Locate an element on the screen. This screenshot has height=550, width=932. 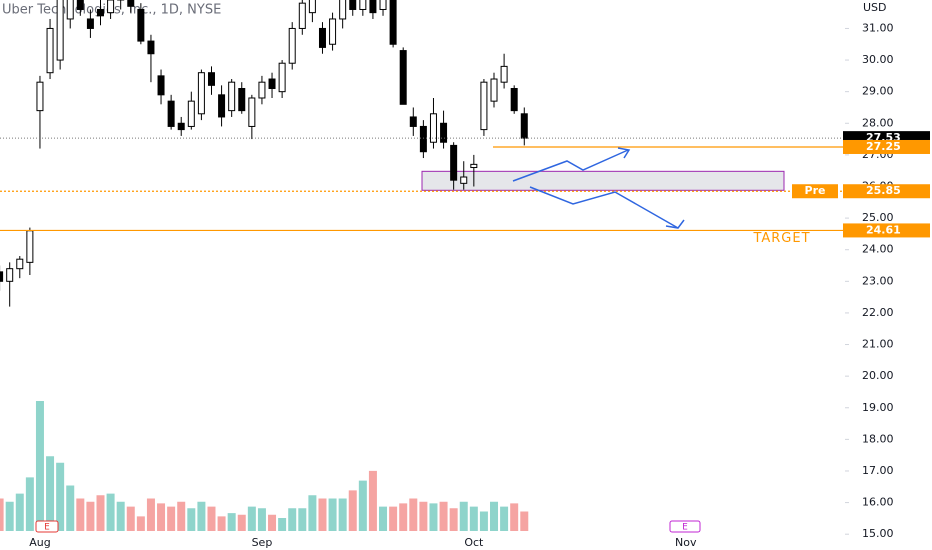
level-tag-label: TARGET is located at coordinates (781, 238).